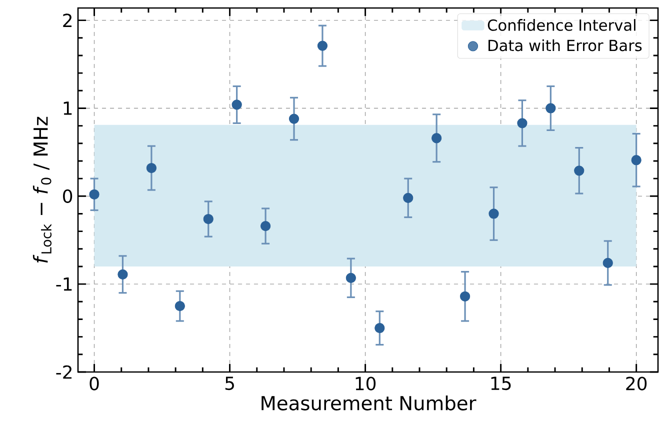  What do you see at coordinates (229, 383) in the screenshot?
I see `x-tick-label: 5` at bounding box center [229, 383].